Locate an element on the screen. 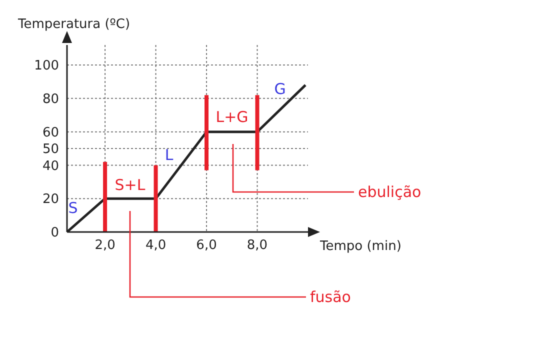  y-tick-label: 50 is located at coordinates (50, 150).